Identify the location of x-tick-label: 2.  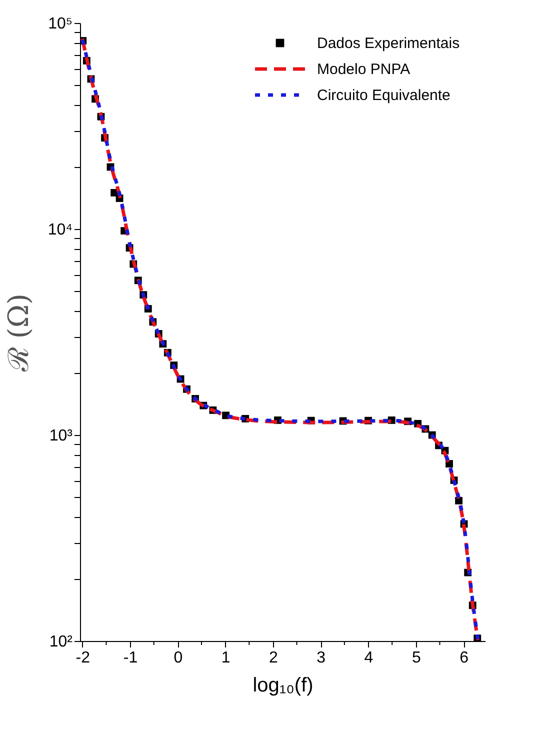
(273, 658).